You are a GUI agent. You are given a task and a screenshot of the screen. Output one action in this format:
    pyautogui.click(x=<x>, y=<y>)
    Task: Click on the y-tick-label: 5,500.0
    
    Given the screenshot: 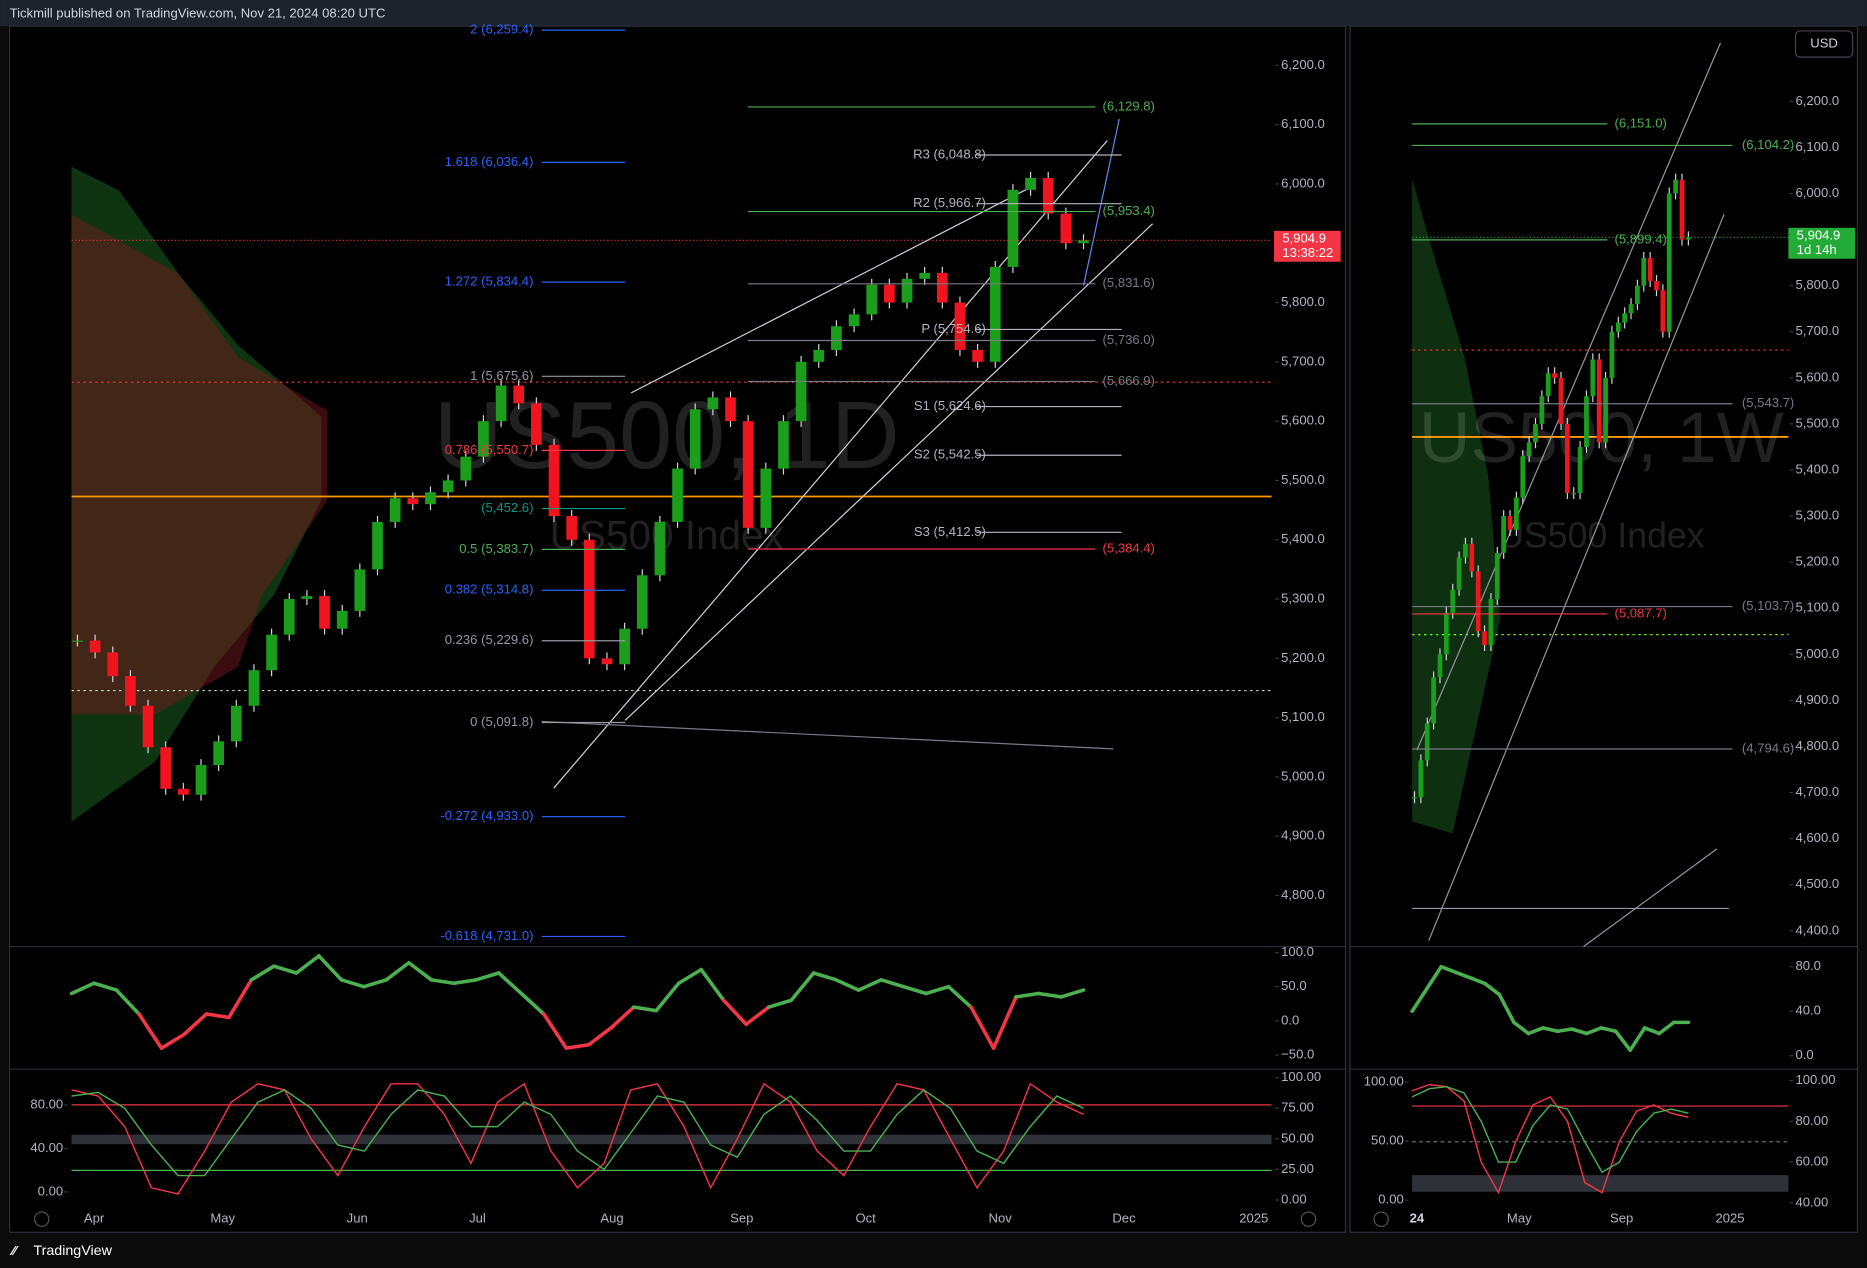 What is the action you would take?
    pyautogui.click(x=1818, y=422)
    